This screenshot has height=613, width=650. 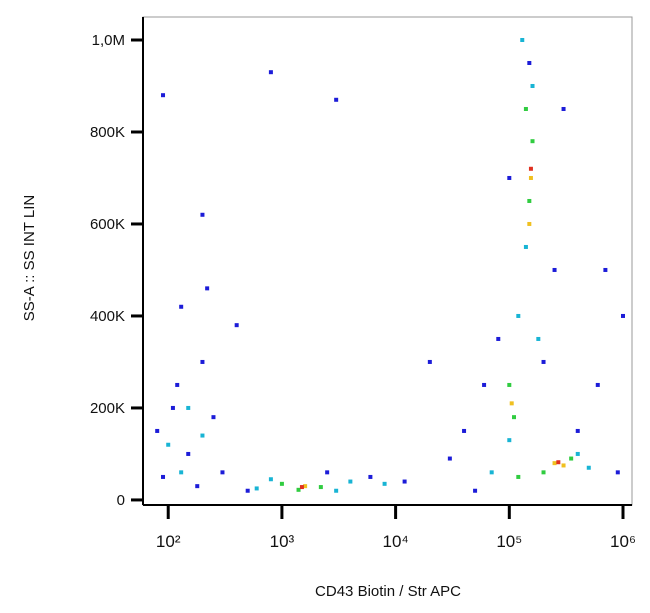 I want to click on x-axis-label: CD43 Biotin / Str APC, so click(x=388, y=591).